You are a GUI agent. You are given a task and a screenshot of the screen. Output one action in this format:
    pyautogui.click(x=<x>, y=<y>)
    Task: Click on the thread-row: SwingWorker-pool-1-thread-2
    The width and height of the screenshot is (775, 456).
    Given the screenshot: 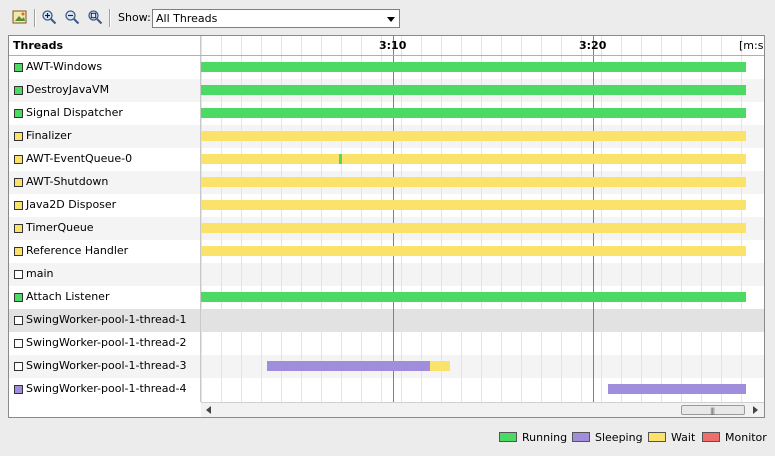 What is the action you would take?
    pyautogui.click(x=386, y=343)
    